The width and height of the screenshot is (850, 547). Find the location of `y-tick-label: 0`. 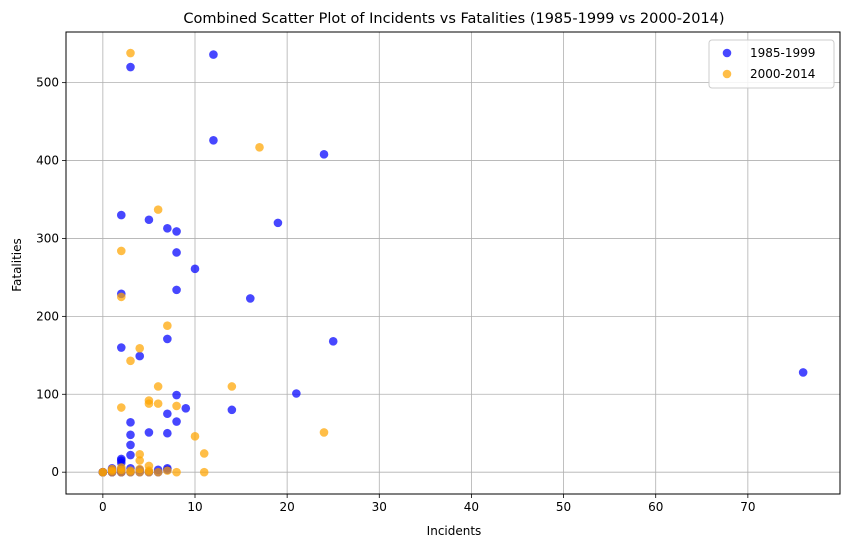

y-tick-label: 0 is located at coordinates (55, 472).